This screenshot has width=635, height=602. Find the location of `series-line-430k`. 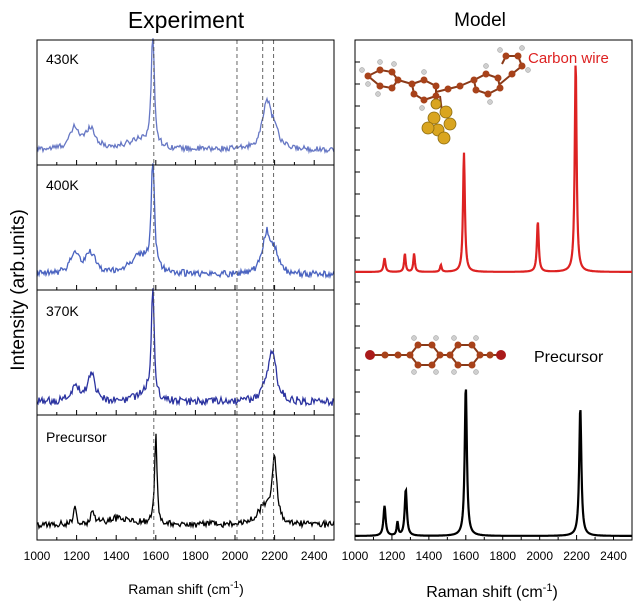

series-line-430k is located at coordinates (185, 96).